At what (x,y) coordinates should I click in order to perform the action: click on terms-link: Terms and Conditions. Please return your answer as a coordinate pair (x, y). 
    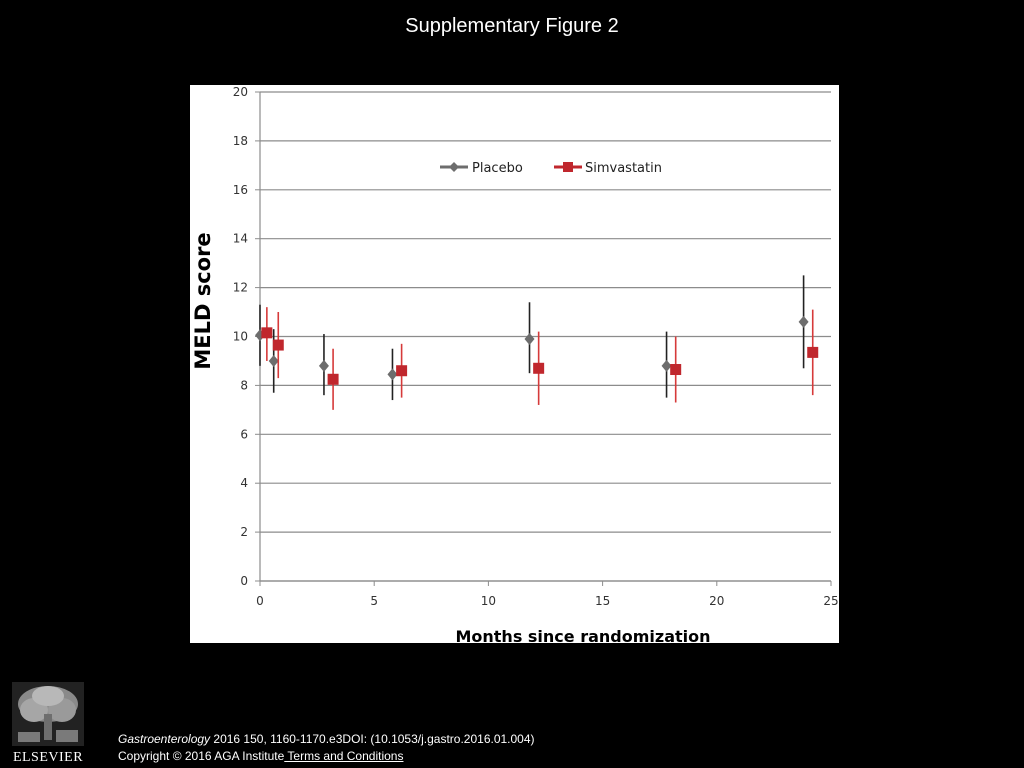
    Looking at the image, I should click on (344, 756).